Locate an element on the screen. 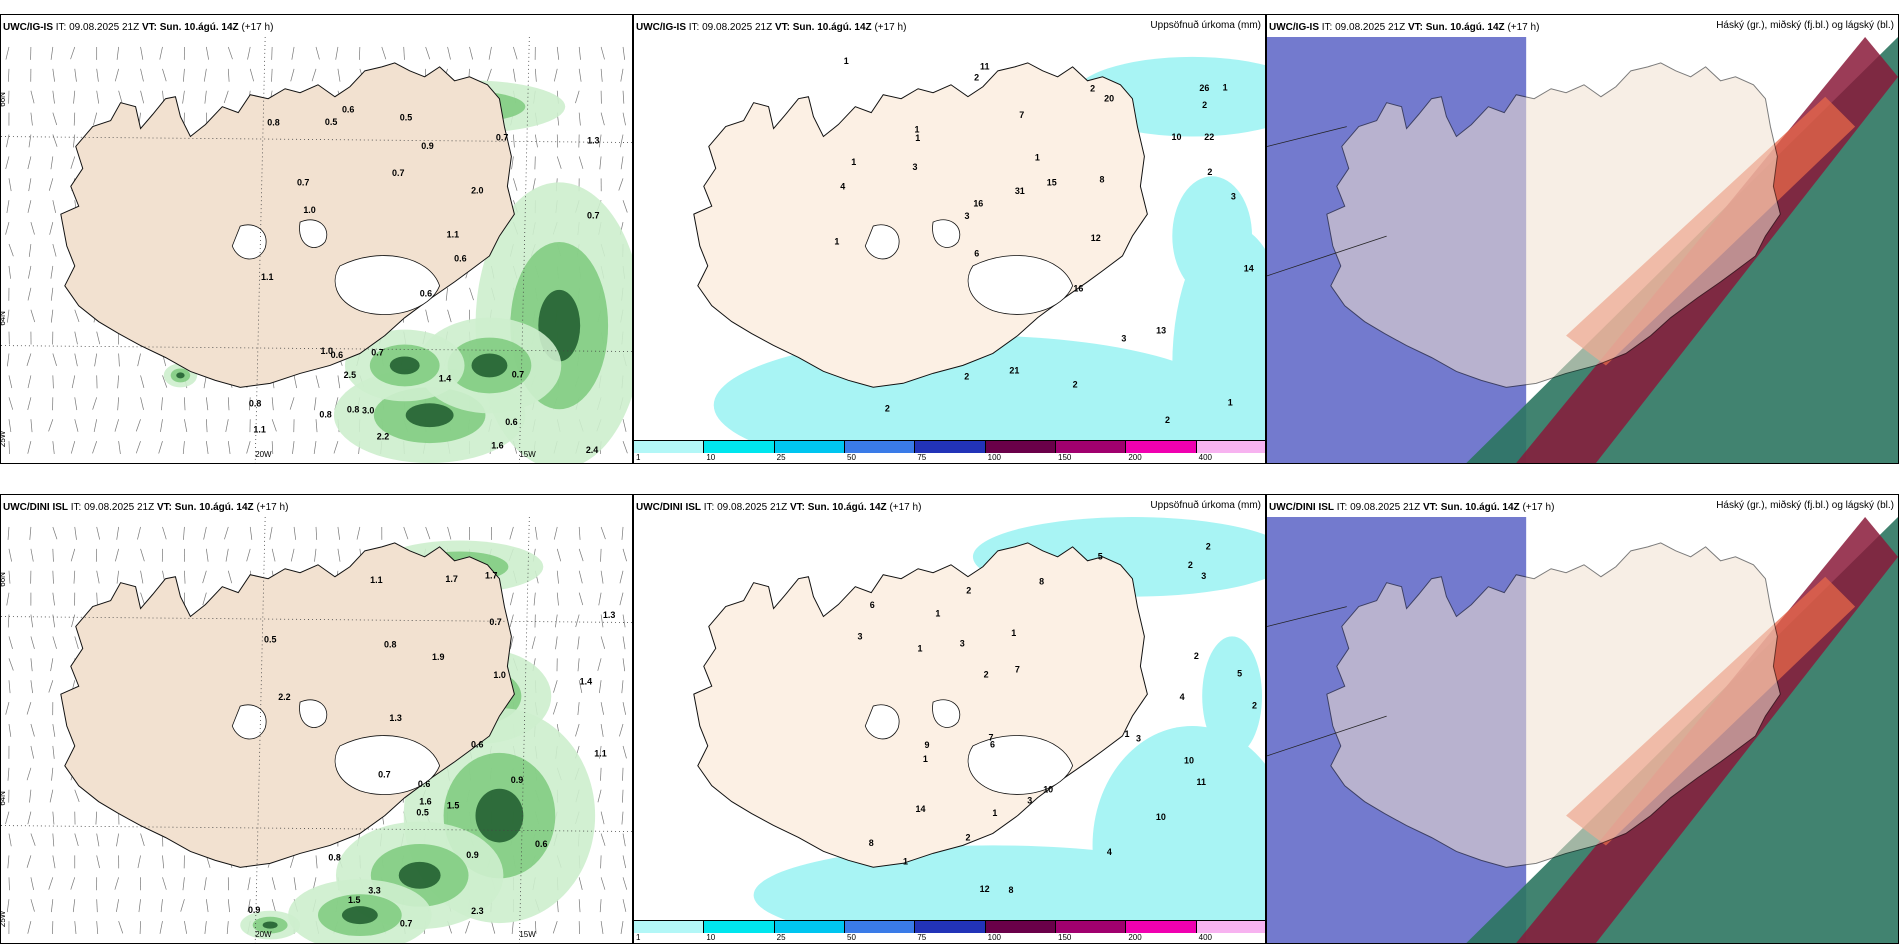  value-label: 14 is located at coordinates (920, 809).